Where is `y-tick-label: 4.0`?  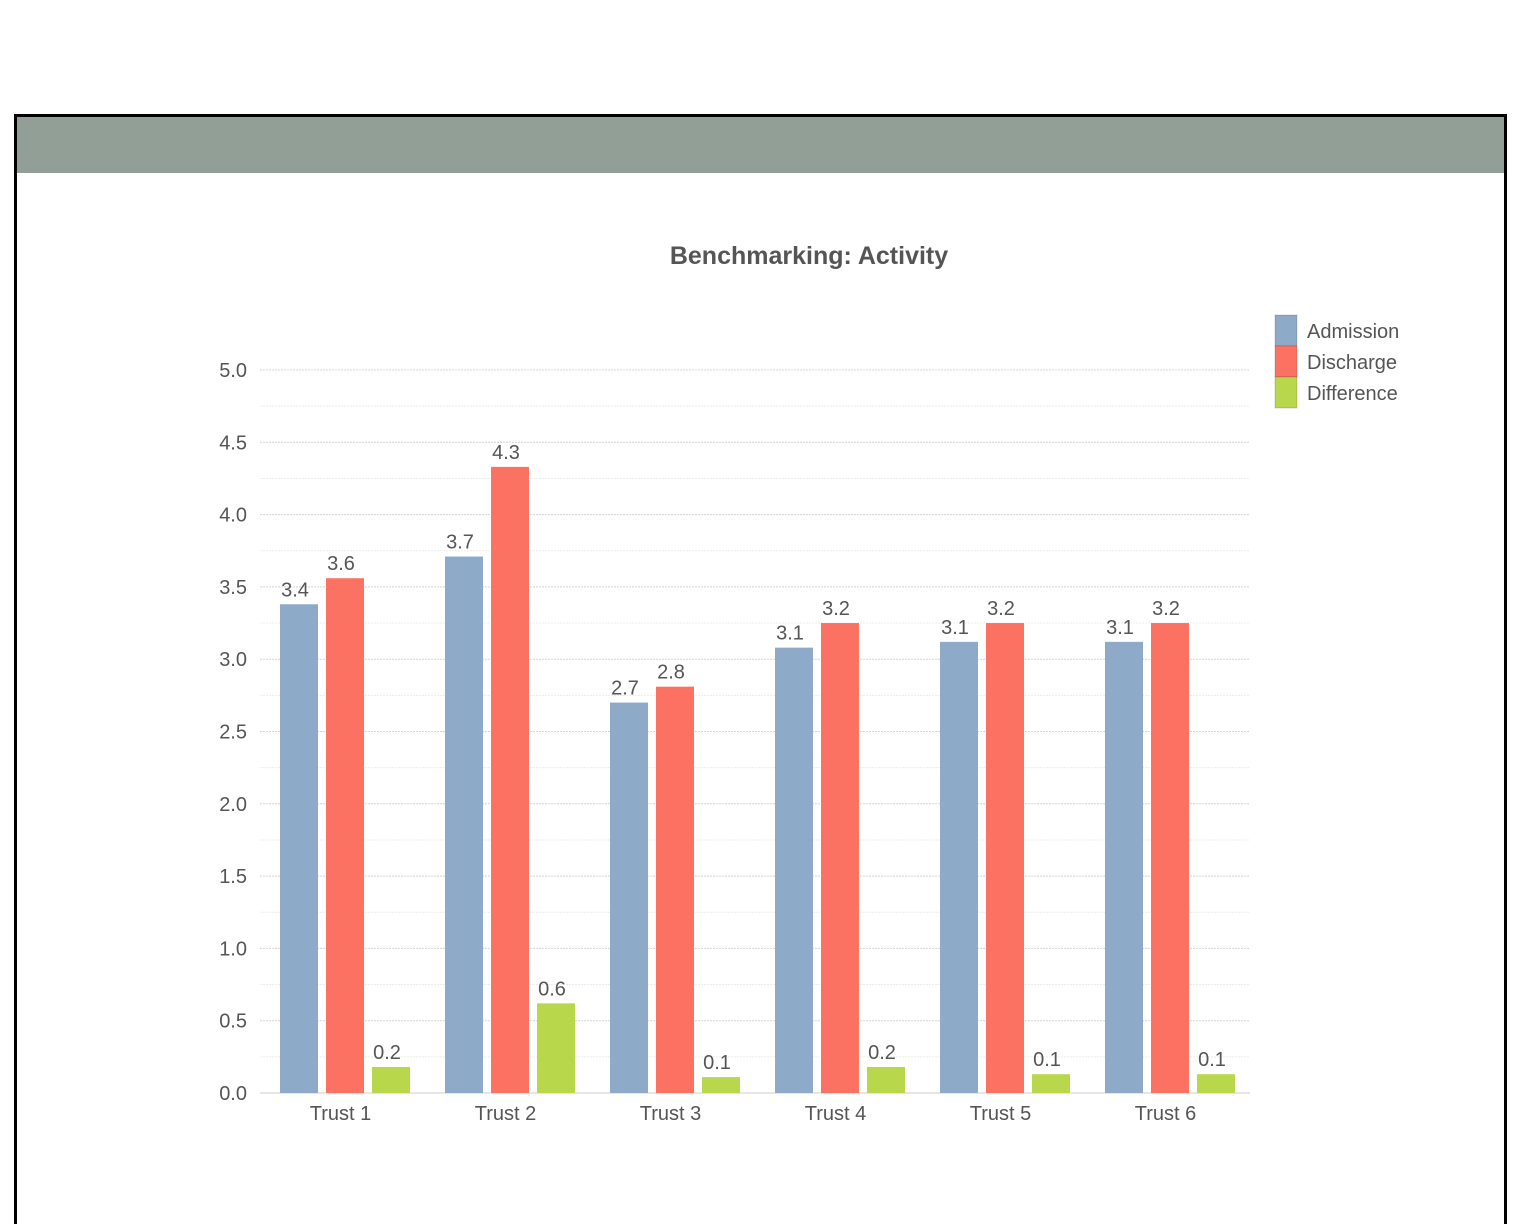 y-tick-label: 4.0 is located at coordinates (233, 516).